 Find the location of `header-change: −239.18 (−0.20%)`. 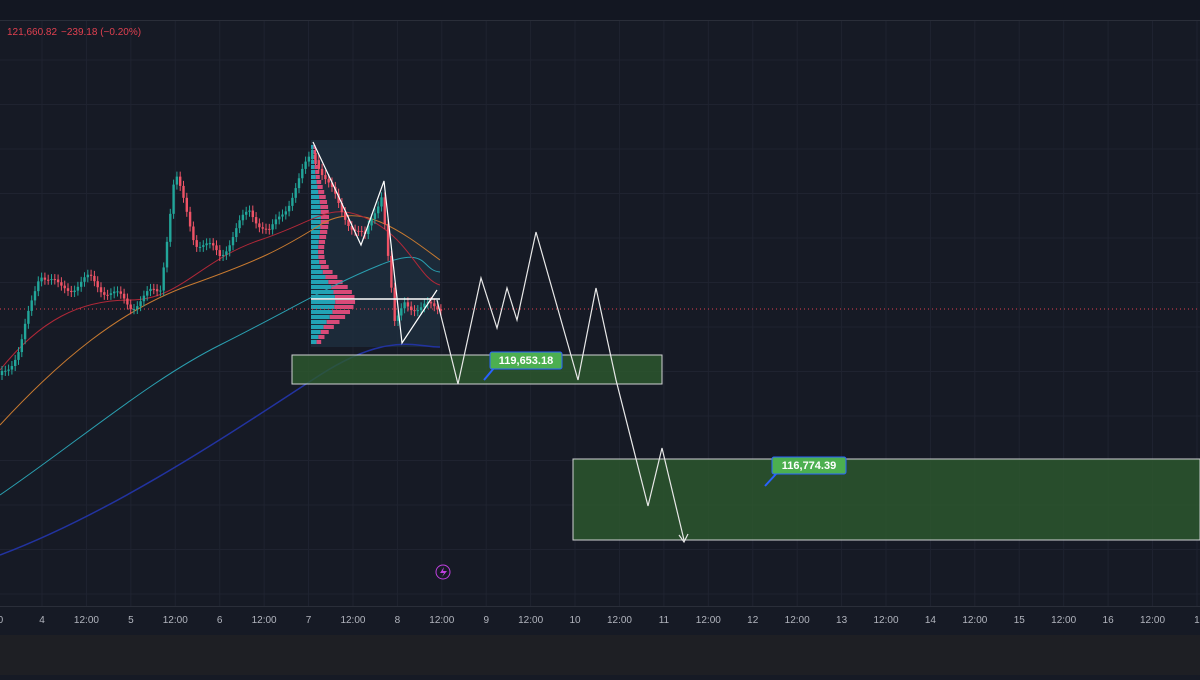

header-change: −239.18 (−0.20%) is located at coordinates (101, 32).